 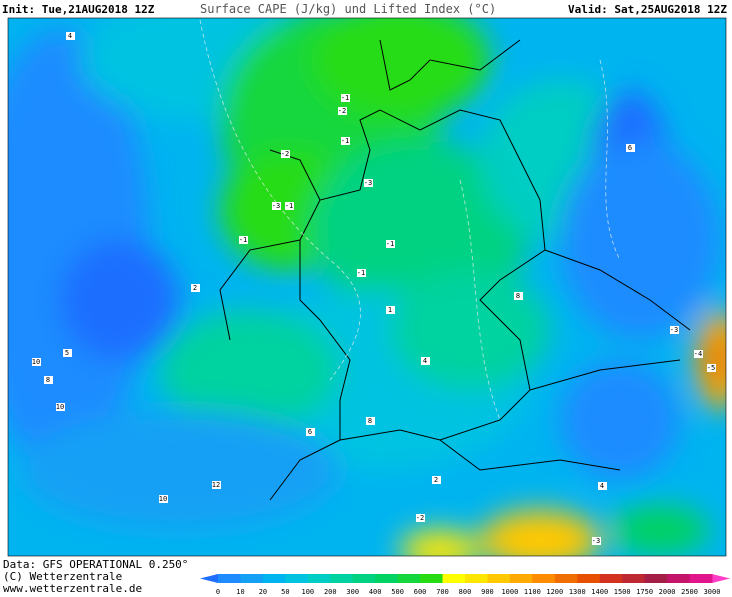 I want to click on contour-label: 6, so click(x=630, y=148).